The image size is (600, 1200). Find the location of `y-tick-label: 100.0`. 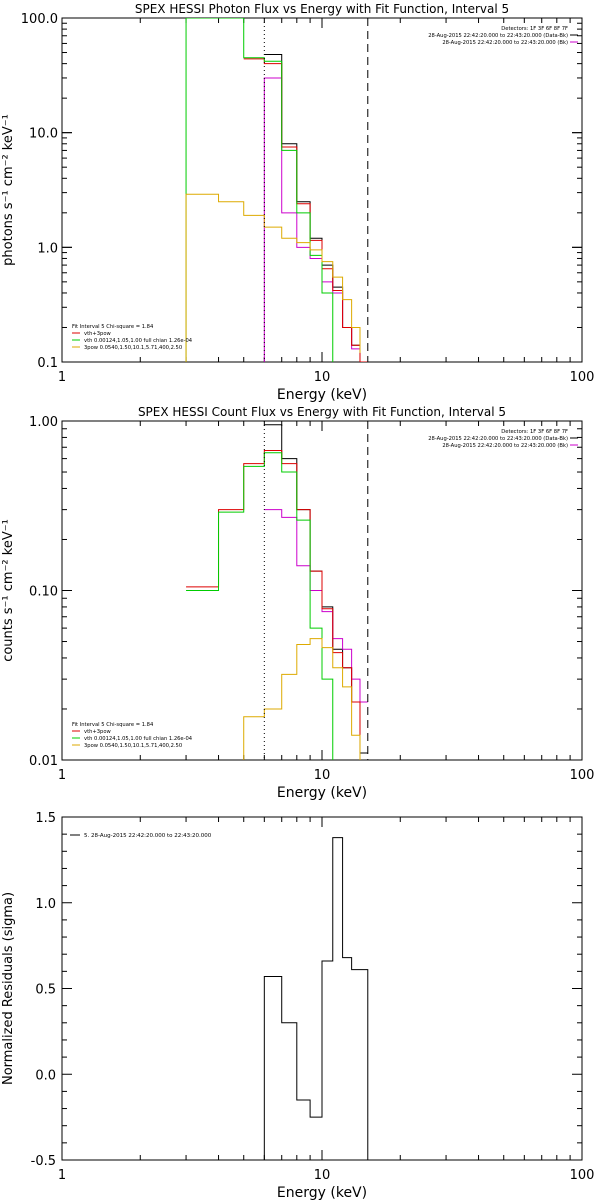

y-tick-label: 100.0 is located at coordinates (39, 19).